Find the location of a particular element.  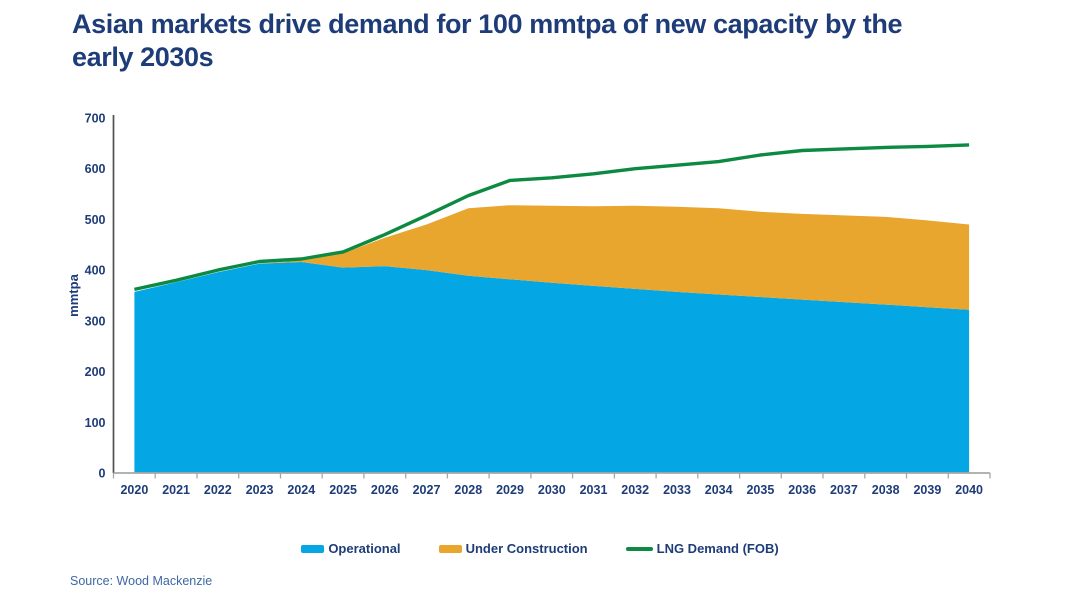

x-tick-label: 2029 is located at coordinates (510, 490).